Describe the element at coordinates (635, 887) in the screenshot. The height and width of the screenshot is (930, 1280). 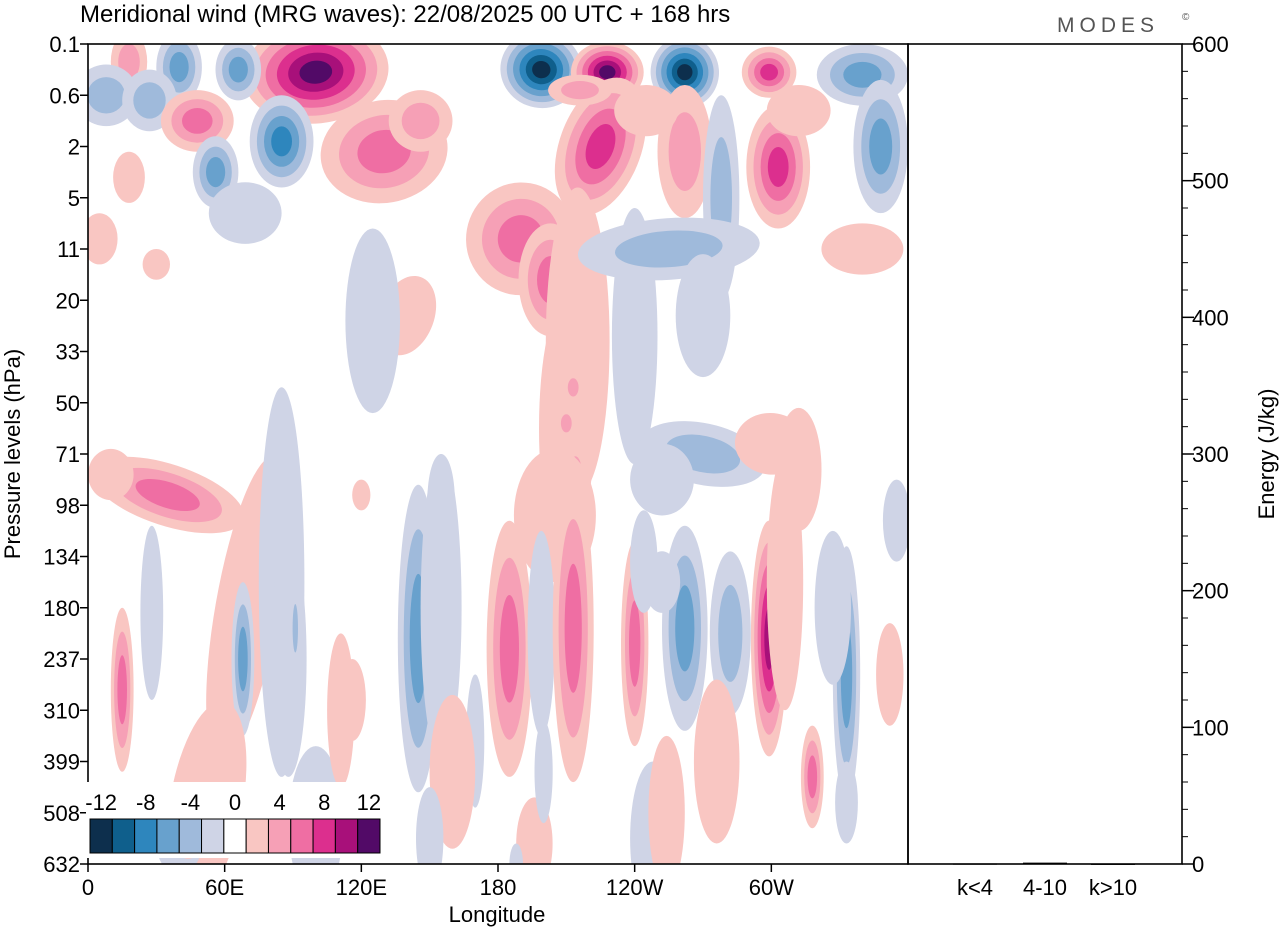
I see `x-tick-label: 120W` at that location.